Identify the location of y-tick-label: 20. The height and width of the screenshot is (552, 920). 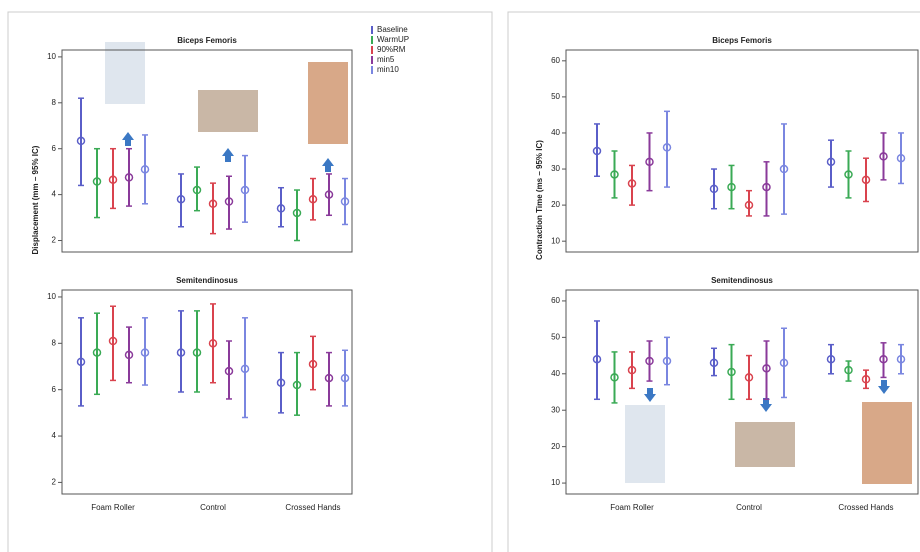
(555, 204).